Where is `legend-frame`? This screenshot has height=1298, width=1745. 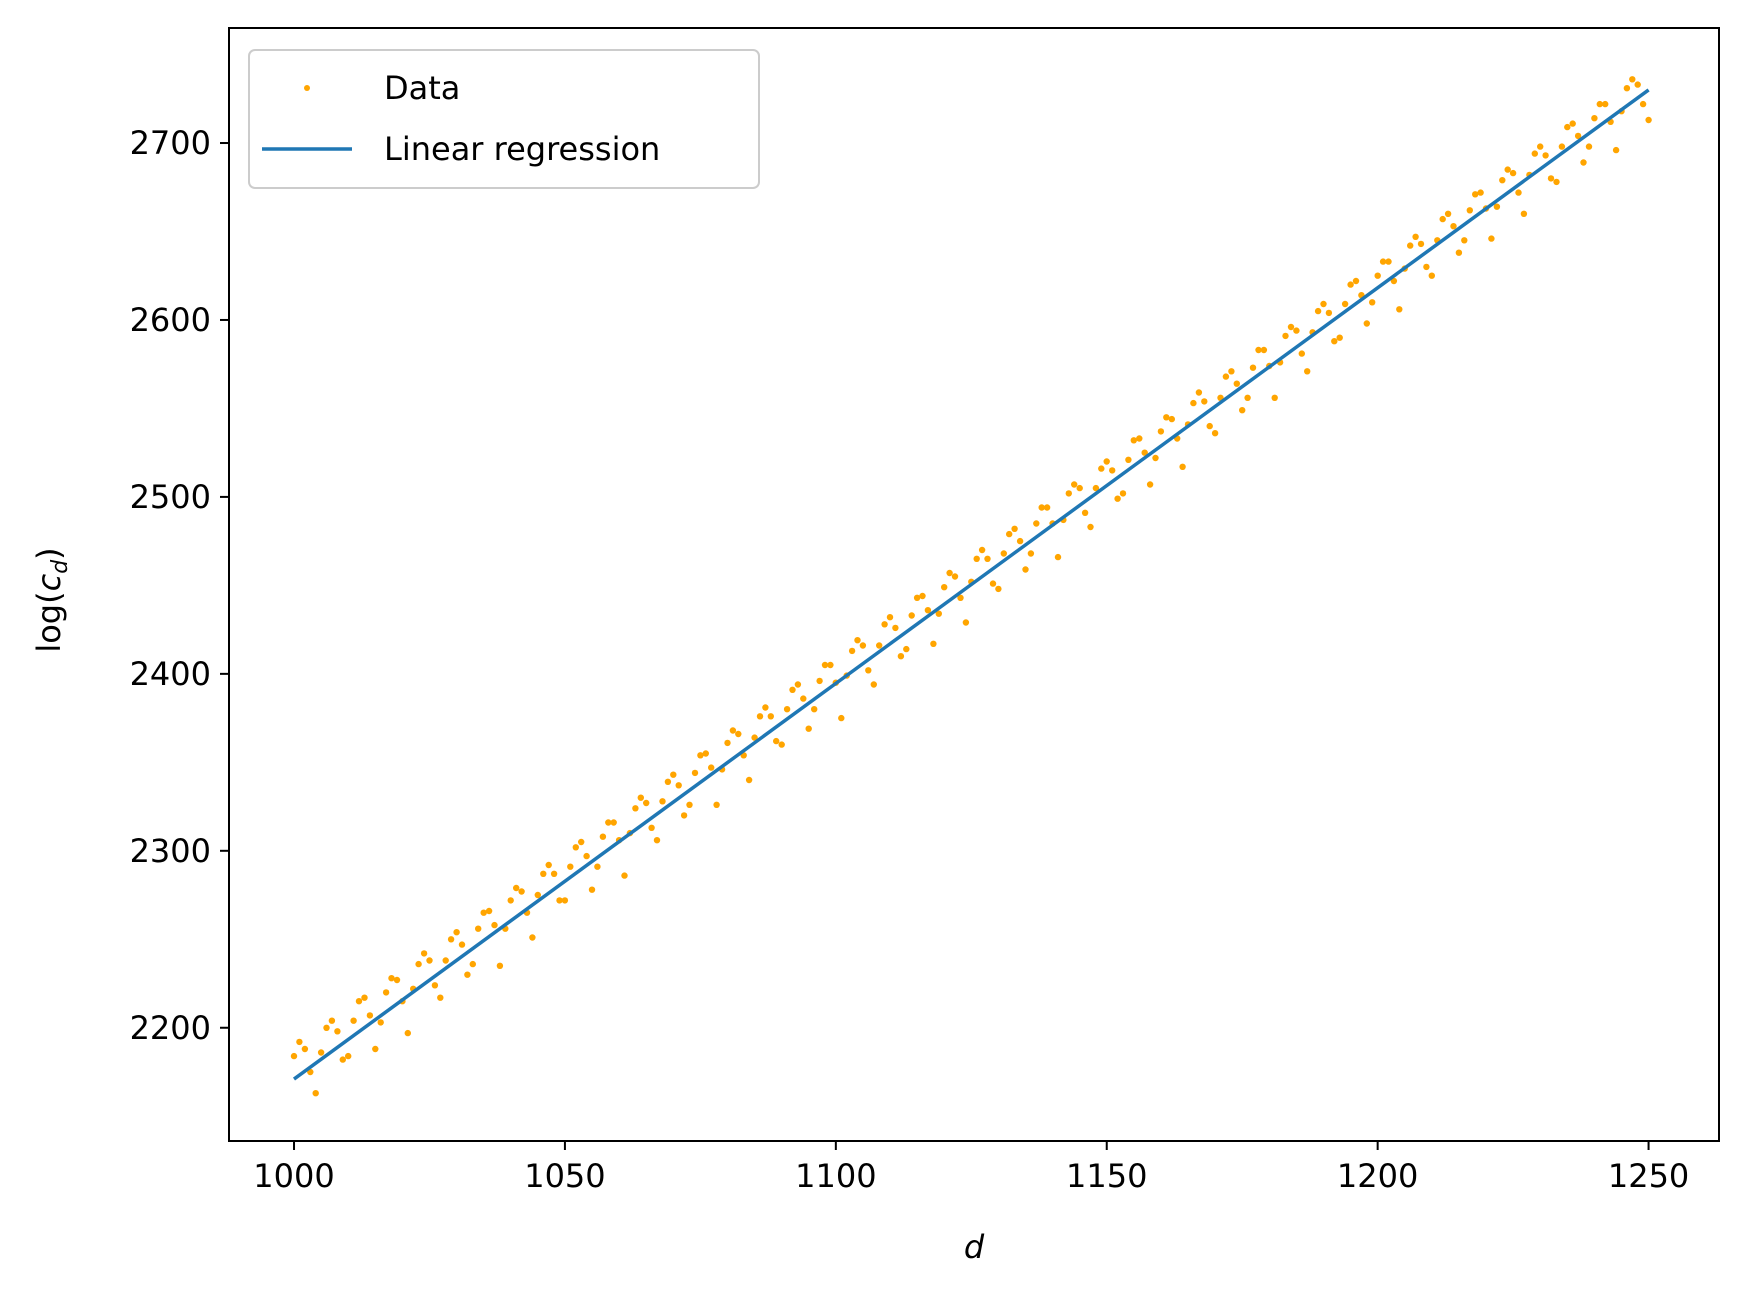 legend-frame is located at coordinates (504, 119).